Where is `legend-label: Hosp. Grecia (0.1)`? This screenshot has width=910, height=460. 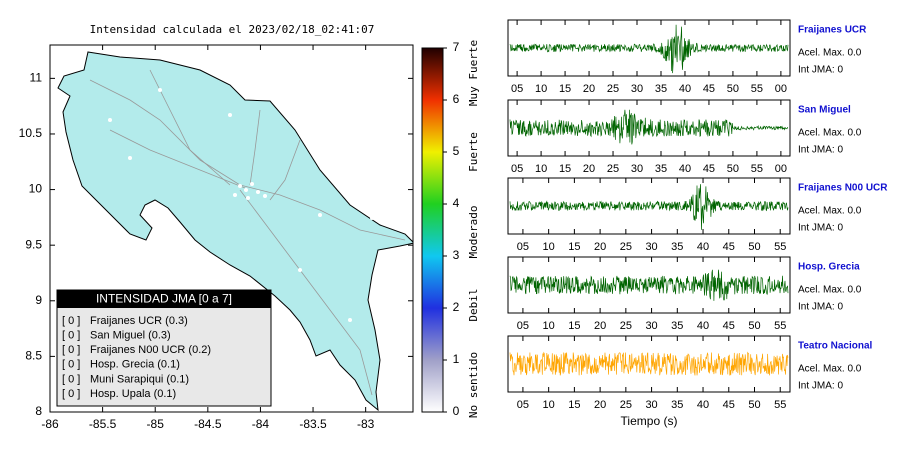
legend-label: Hosp. Grecia (0.1) is located at coordinates (135, 365).